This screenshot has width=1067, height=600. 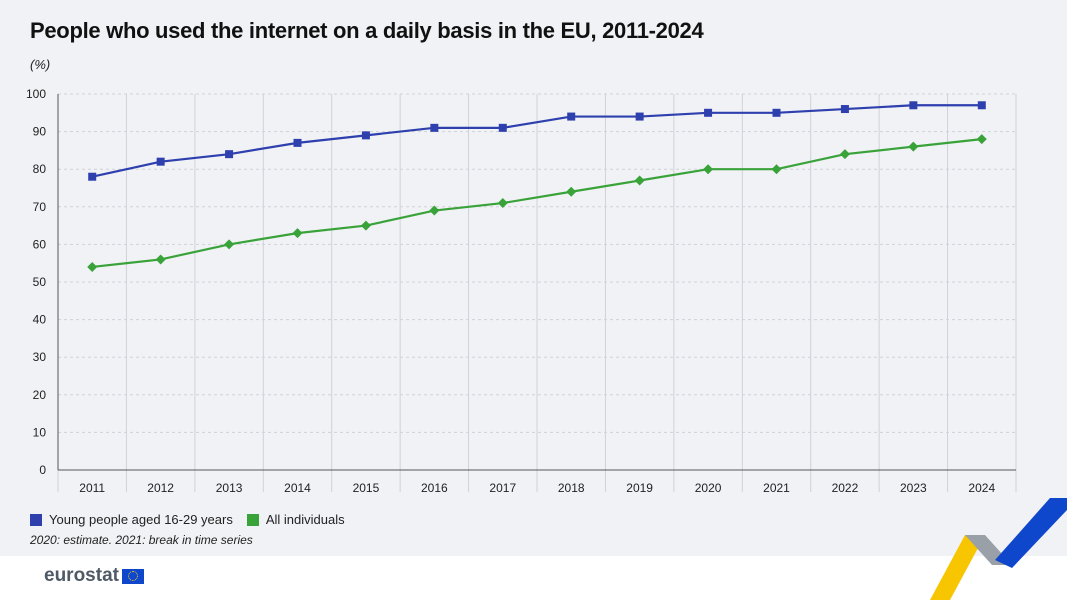 I want to click on deco-blue-stripe, so click(x=1031, y=533).